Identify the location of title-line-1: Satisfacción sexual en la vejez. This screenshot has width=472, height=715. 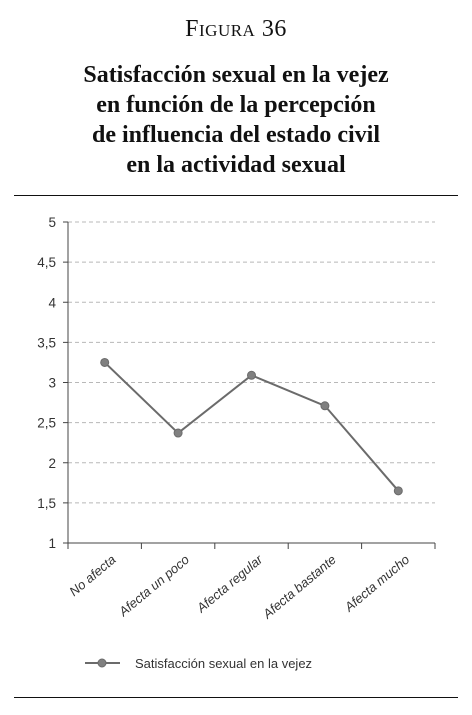
(236, 75).